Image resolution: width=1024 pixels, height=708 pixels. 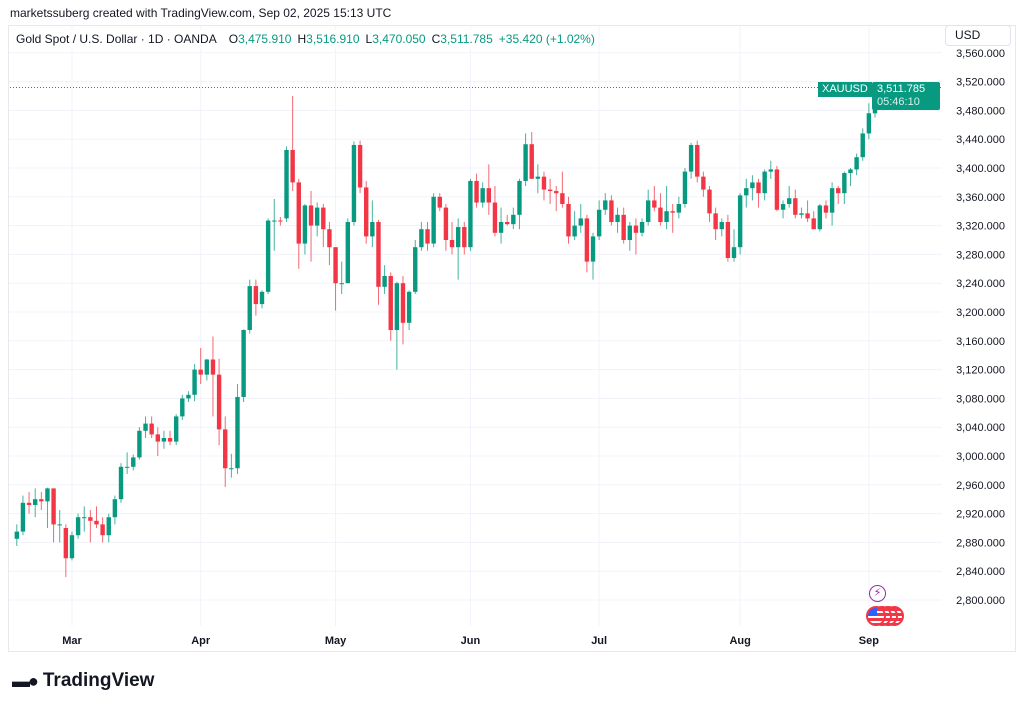 I want to click on time-tick-label: May, so click(x=336, y=641).